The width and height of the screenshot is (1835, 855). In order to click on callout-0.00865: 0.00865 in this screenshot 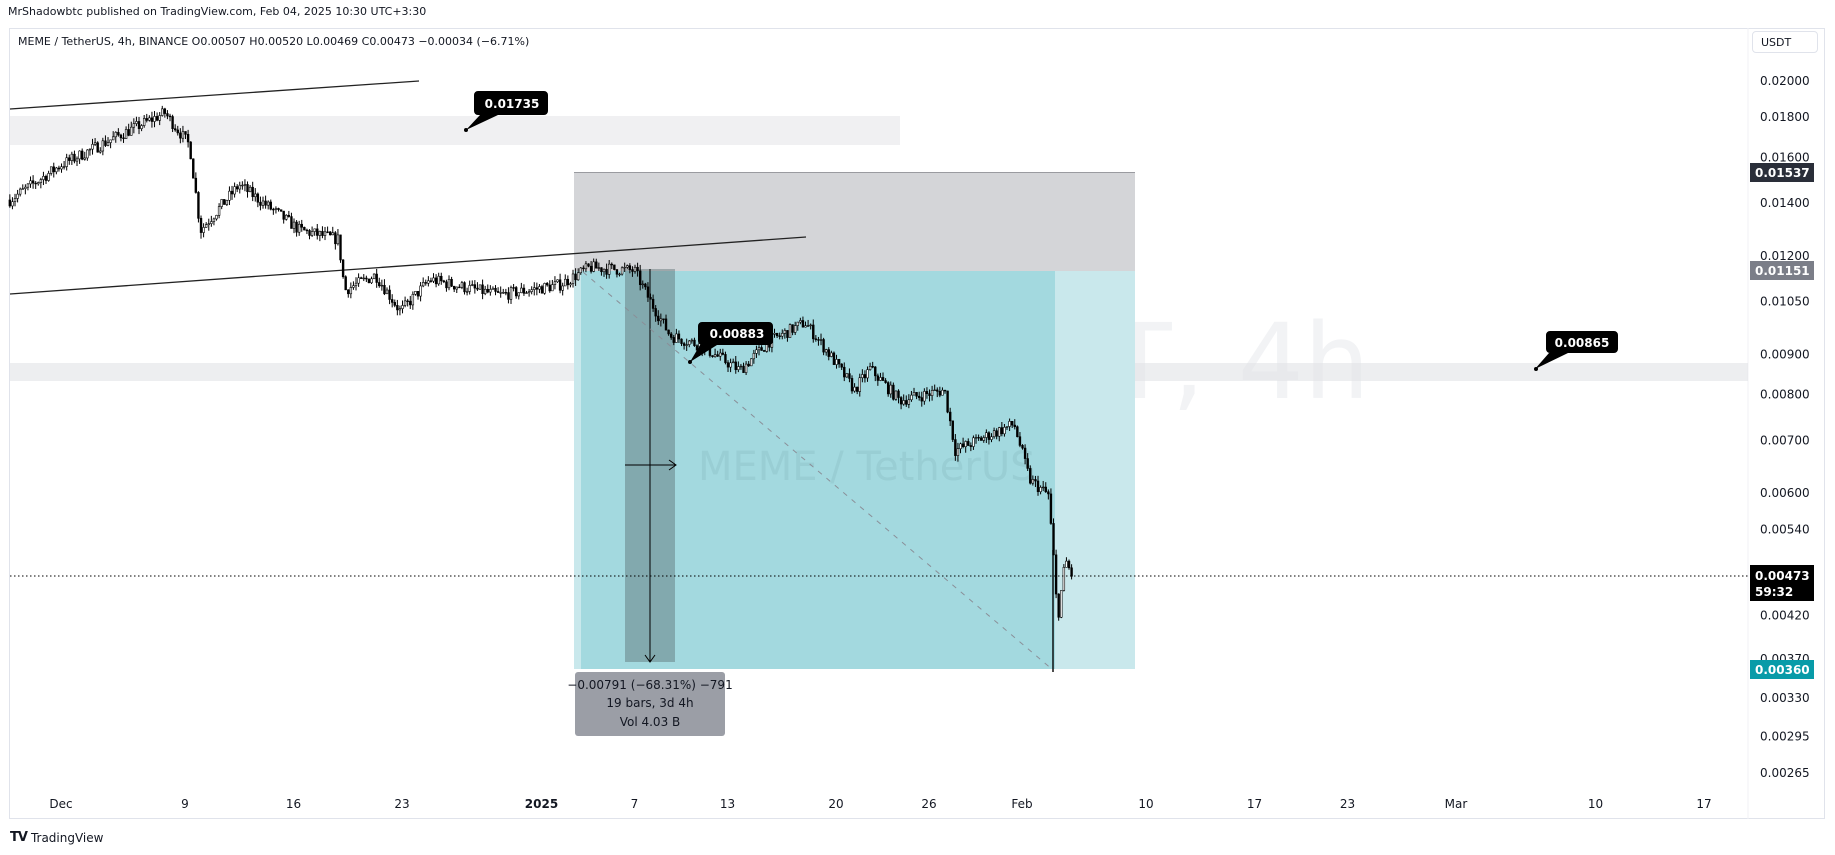, I will do `click(1576, 351)`.